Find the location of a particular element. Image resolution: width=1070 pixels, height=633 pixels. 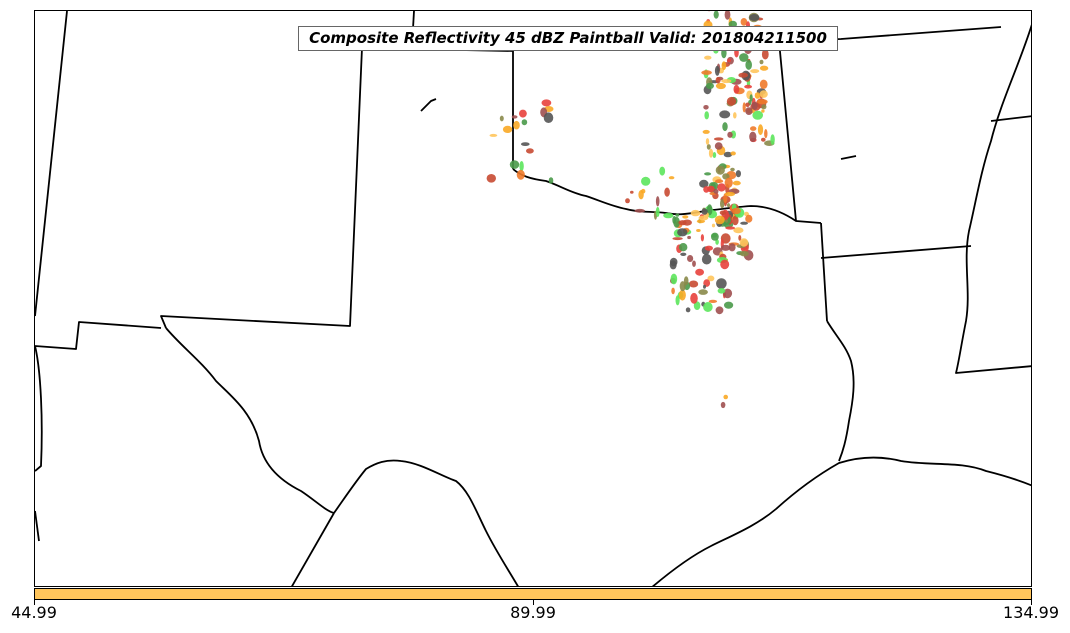

border-colorado-east is located at coordinates (51, 164).